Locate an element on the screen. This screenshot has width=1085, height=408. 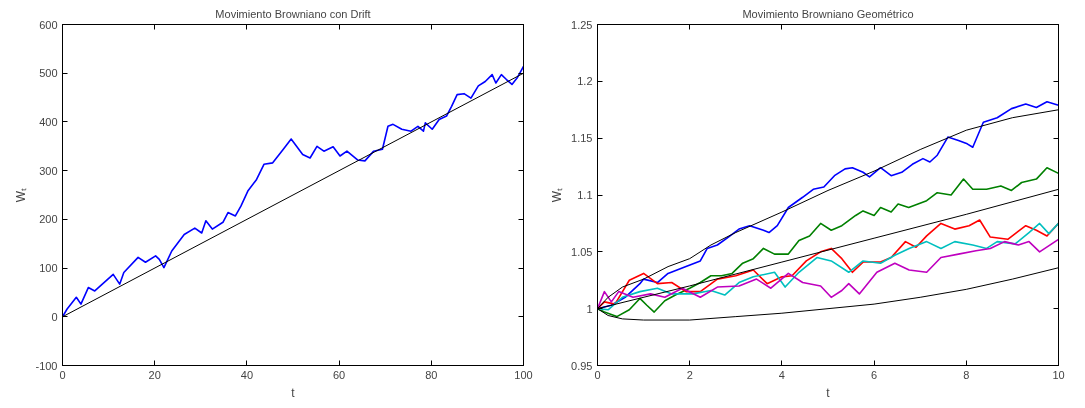
y-tick-label: 300 is located at coordinates (48, 170).